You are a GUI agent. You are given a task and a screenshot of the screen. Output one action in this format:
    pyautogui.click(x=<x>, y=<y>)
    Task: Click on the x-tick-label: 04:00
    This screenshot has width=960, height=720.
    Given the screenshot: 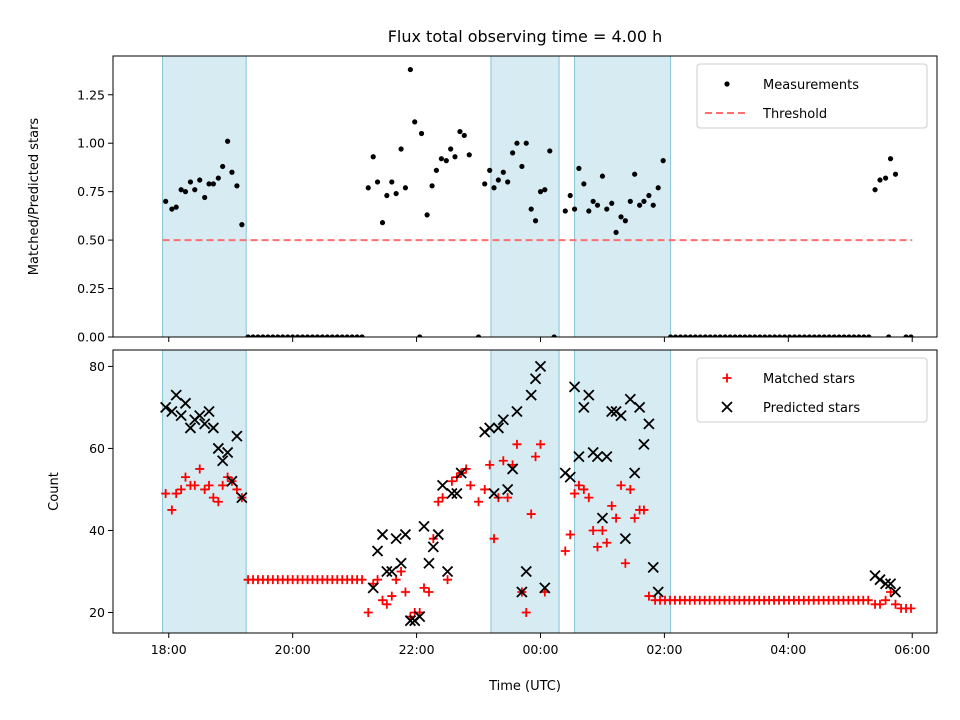 What is the action you would take?
    pyautogui.click(x=788, y=649)
    